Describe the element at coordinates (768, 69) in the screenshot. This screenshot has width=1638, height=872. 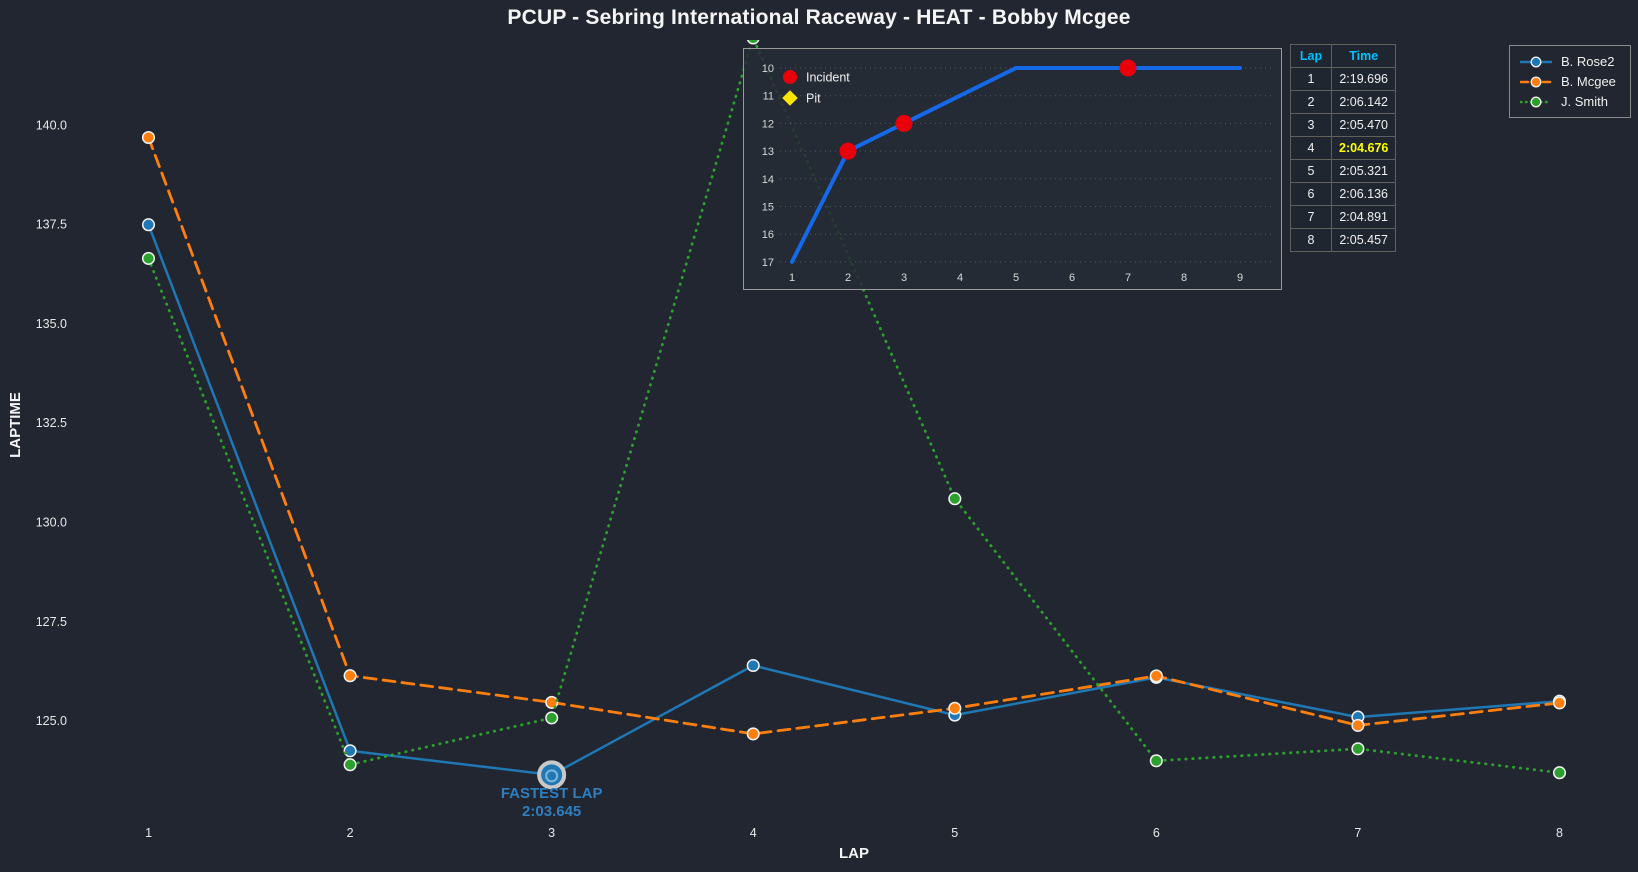
I see `svg-text: 10` at that location.